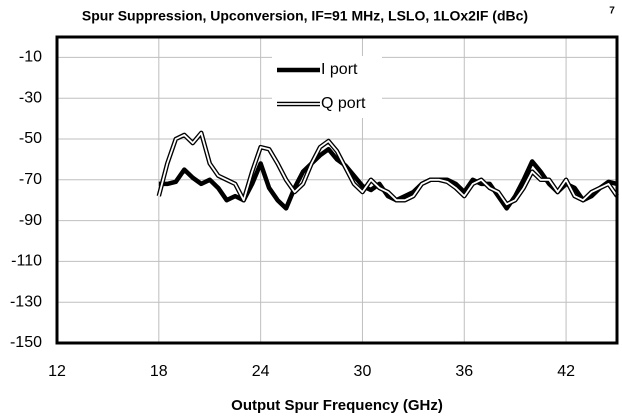  What do you see at coordinates (30, 57) in the screenshot?
I see `y-tick-label: -10` at bounding box center [30, 57].